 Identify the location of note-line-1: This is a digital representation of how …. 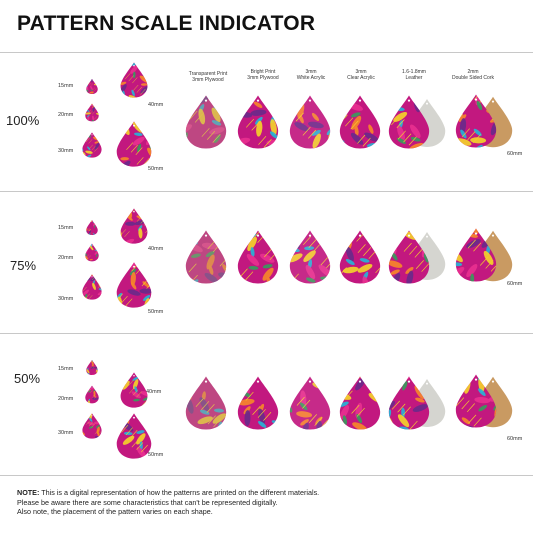
(180, 492).